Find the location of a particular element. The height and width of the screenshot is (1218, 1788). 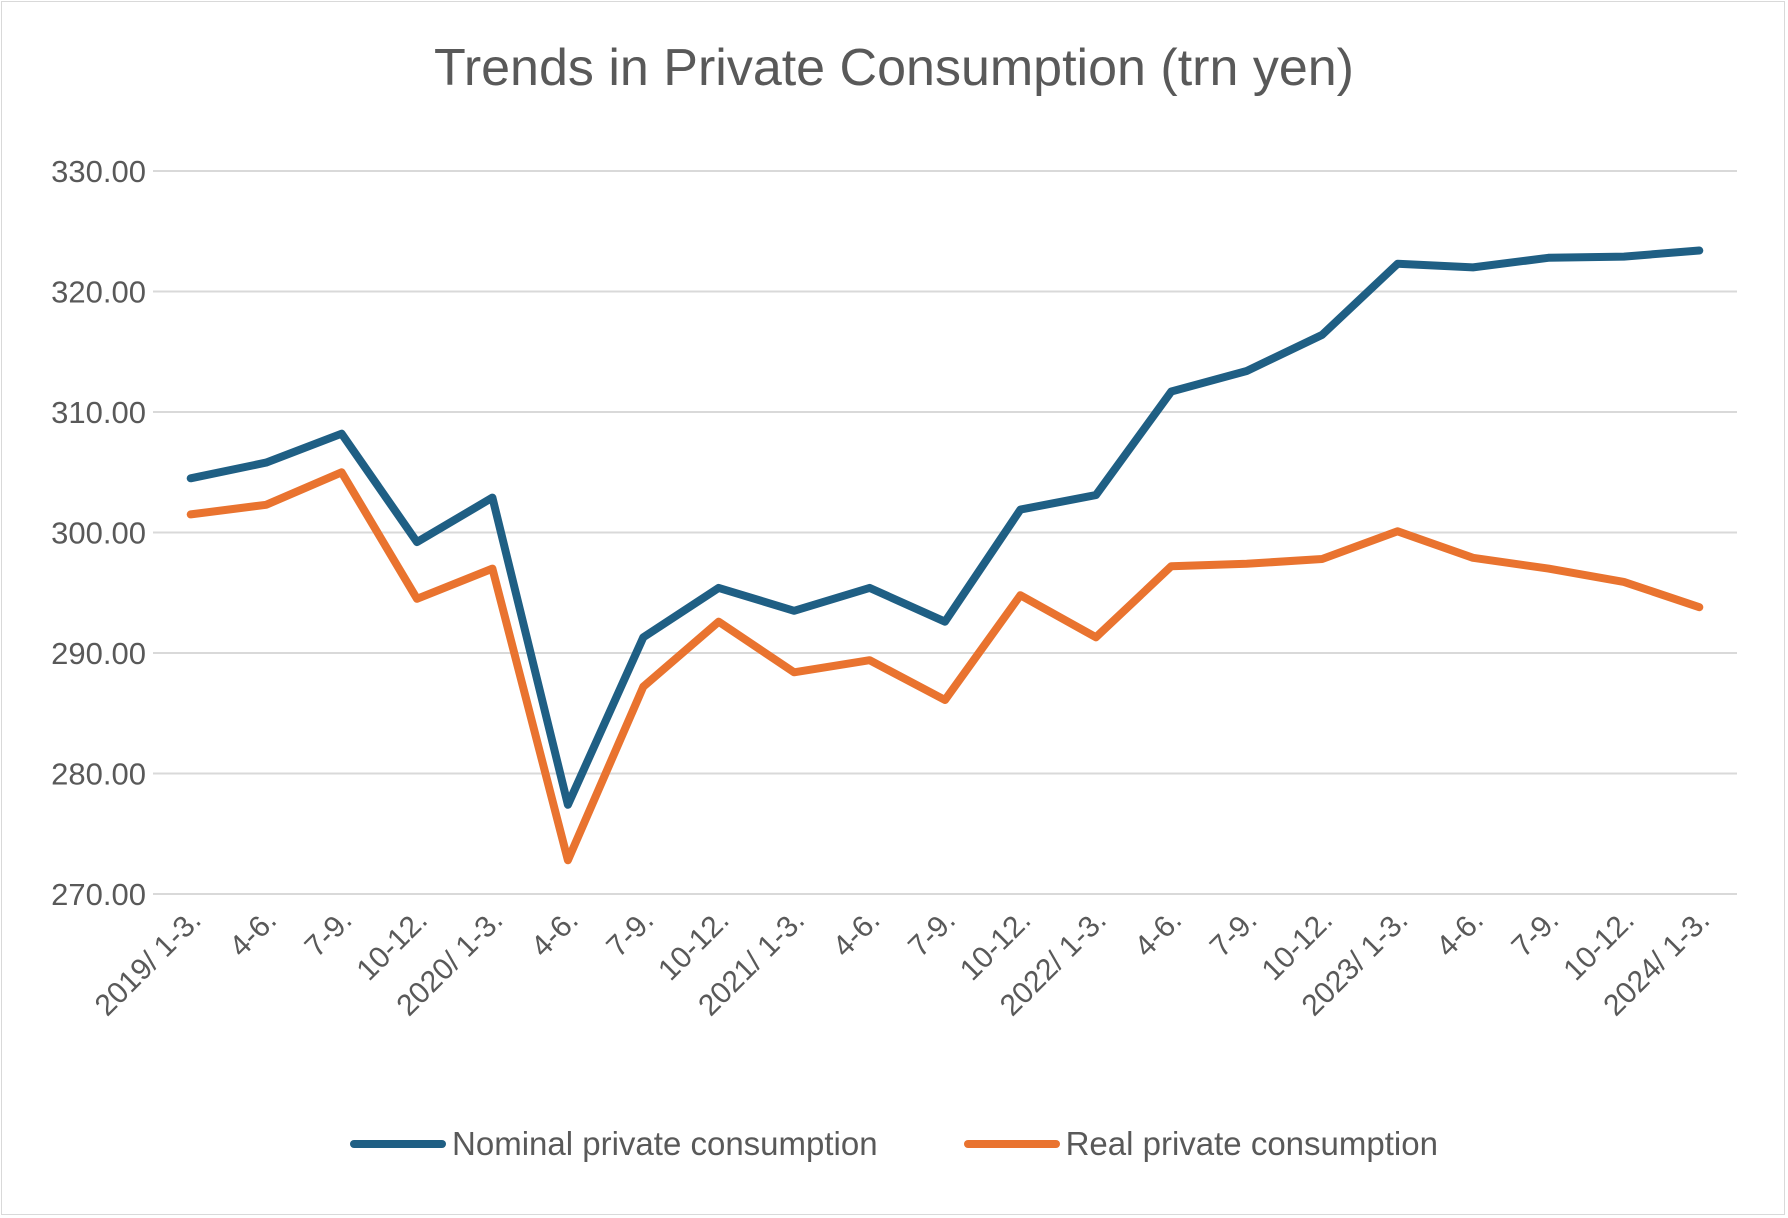

legend-label-real: Real private consumption is located at coordinates (1251, 1143).